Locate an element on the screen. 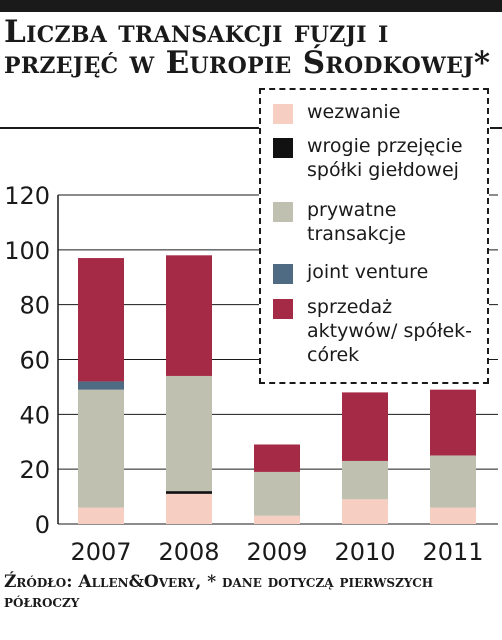 This screenshot has width=502, height=640. legend-label-wrogie-przejecie: wrogie przejęcie spółki giełdowej is located at coordinates (385, 158).